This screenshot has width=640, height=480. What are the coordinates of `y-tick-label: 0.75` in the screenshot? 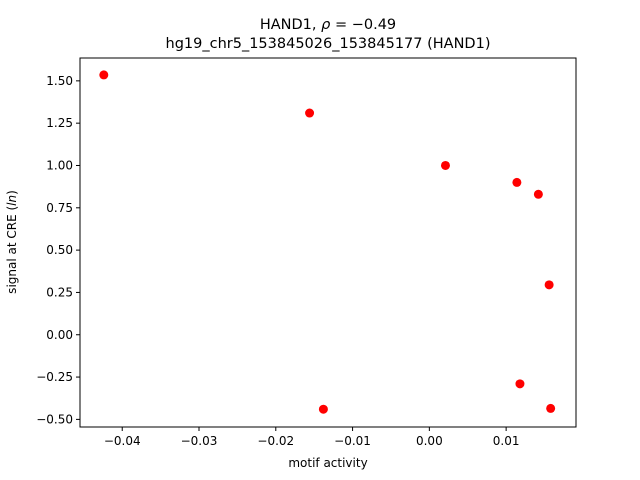 It's located at (59, 208).